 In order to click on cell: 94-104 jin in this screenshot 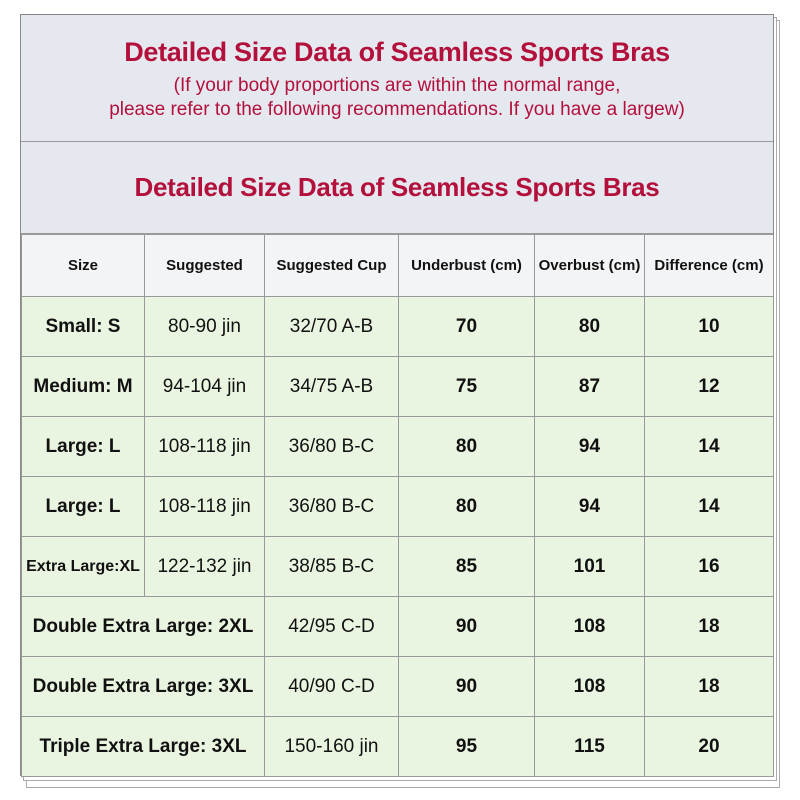, I will do `click(204, 386)`.